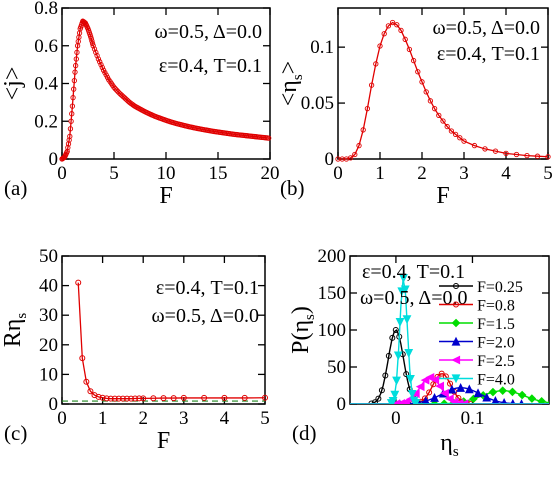  What do you see at coordinates (303, 330) in the screenshot?
I see `y-axis-label: P(ηs)` at bounding box center [303, 330].